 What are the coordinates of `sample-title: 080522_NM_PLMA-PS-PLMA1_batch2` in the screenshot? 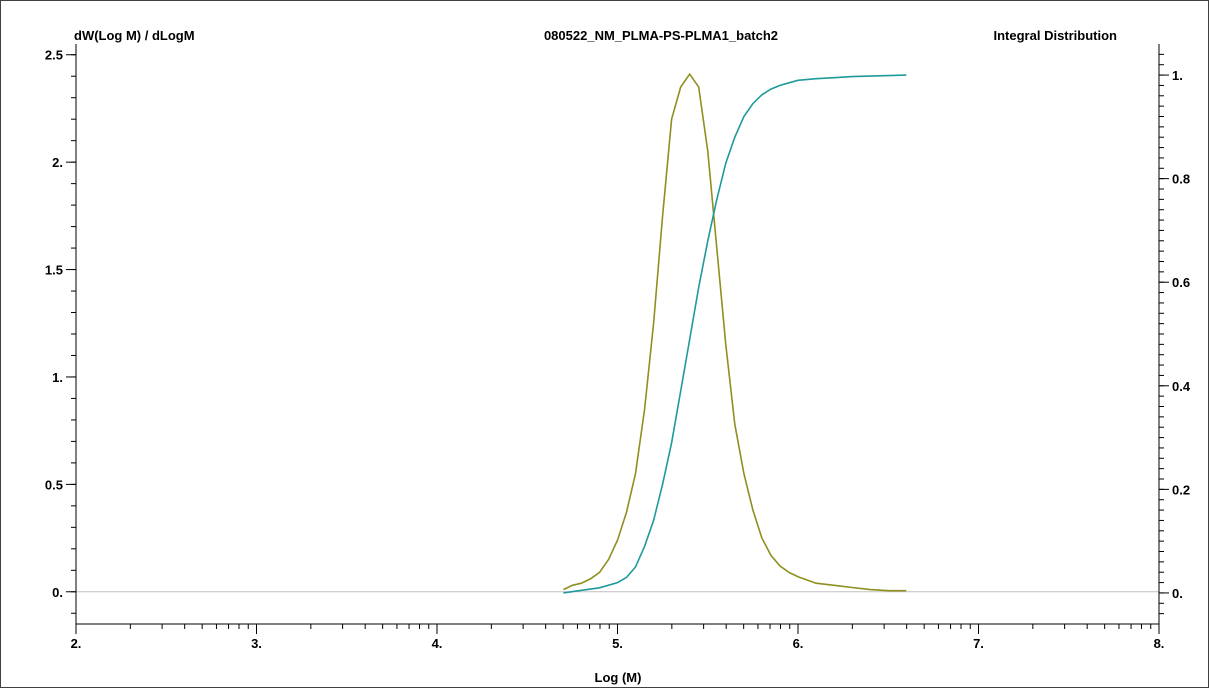 It's located at (661, 35).